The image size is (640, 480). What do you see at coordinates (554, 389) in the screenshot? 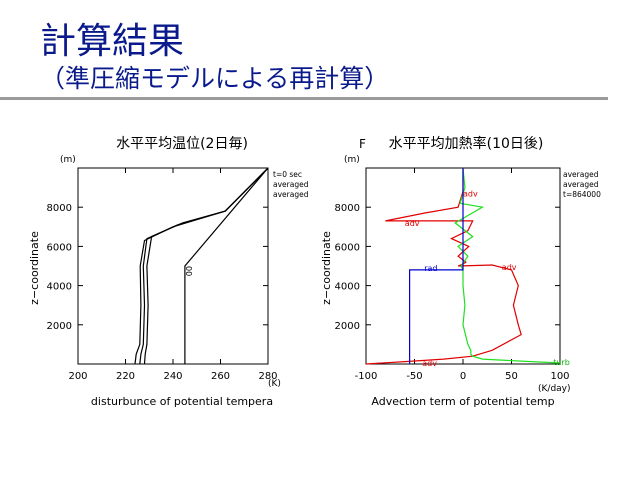
I see `chart-right-x-unit: (K/day)` at bounding box center [554, 389].